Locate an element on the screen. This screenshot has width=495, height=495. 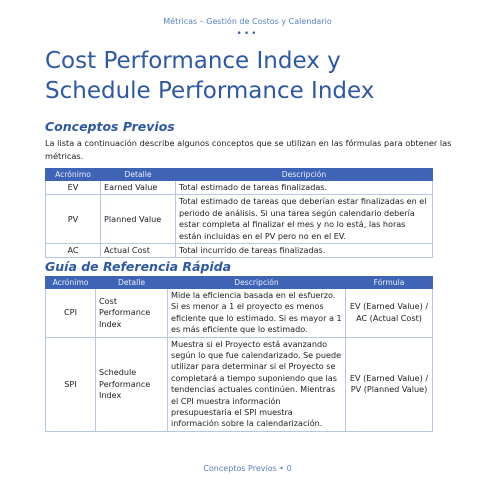
acronym-cell: EV is located at coordinates (73, 187).